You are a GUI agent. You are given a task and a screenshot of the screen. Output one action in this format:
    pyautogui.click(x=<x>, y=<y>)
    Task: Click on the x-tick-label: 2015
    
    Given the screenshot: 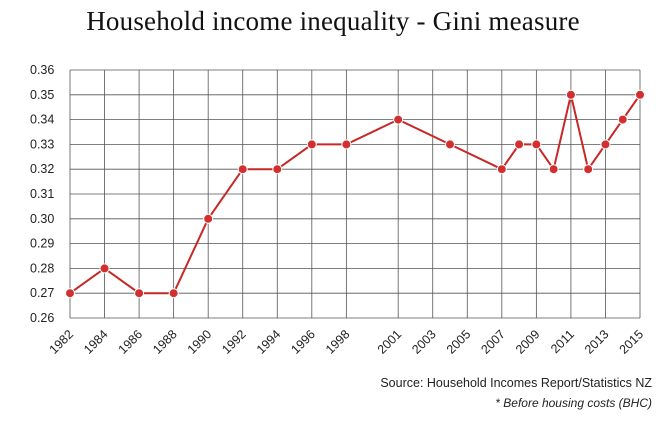 What is the action you would take?
    pyautogui.click(x=632, y=342)
    